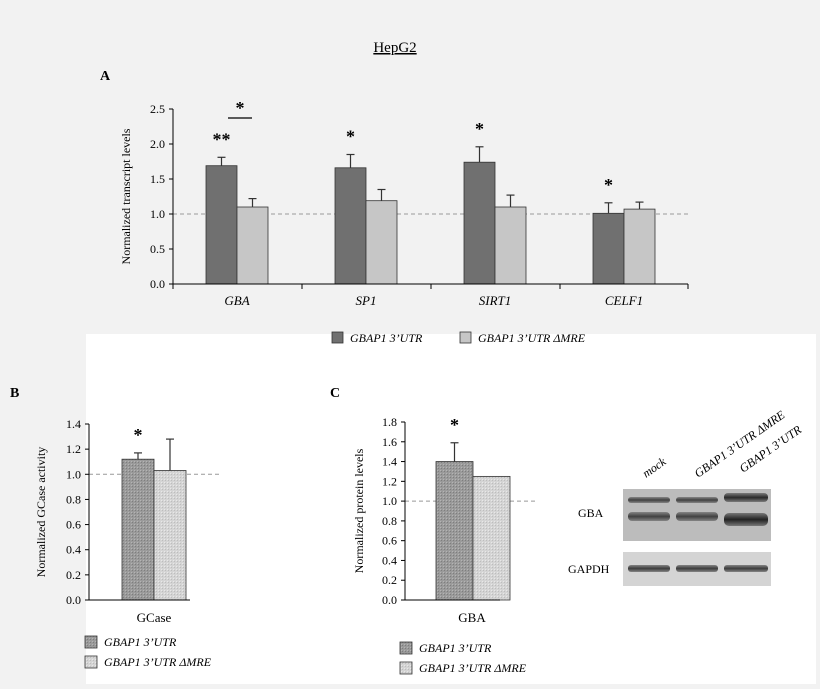  What do you see at coordinates (126, 196) in the screenshot?
I see `y-axis-label-a: Normalized transcript levels` at bounding box center [126, 196].